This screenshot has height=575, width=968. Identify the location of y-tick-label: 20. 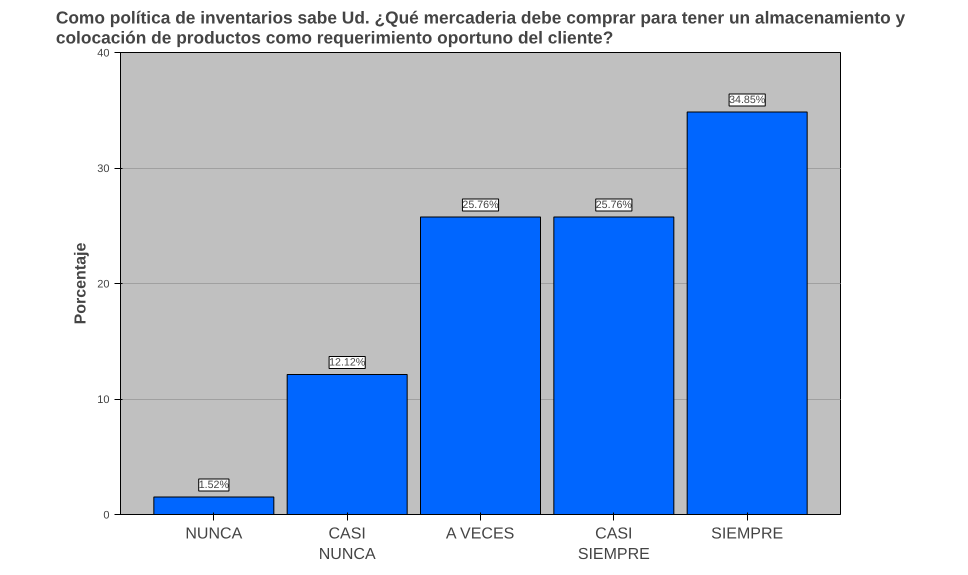
(103, 284).